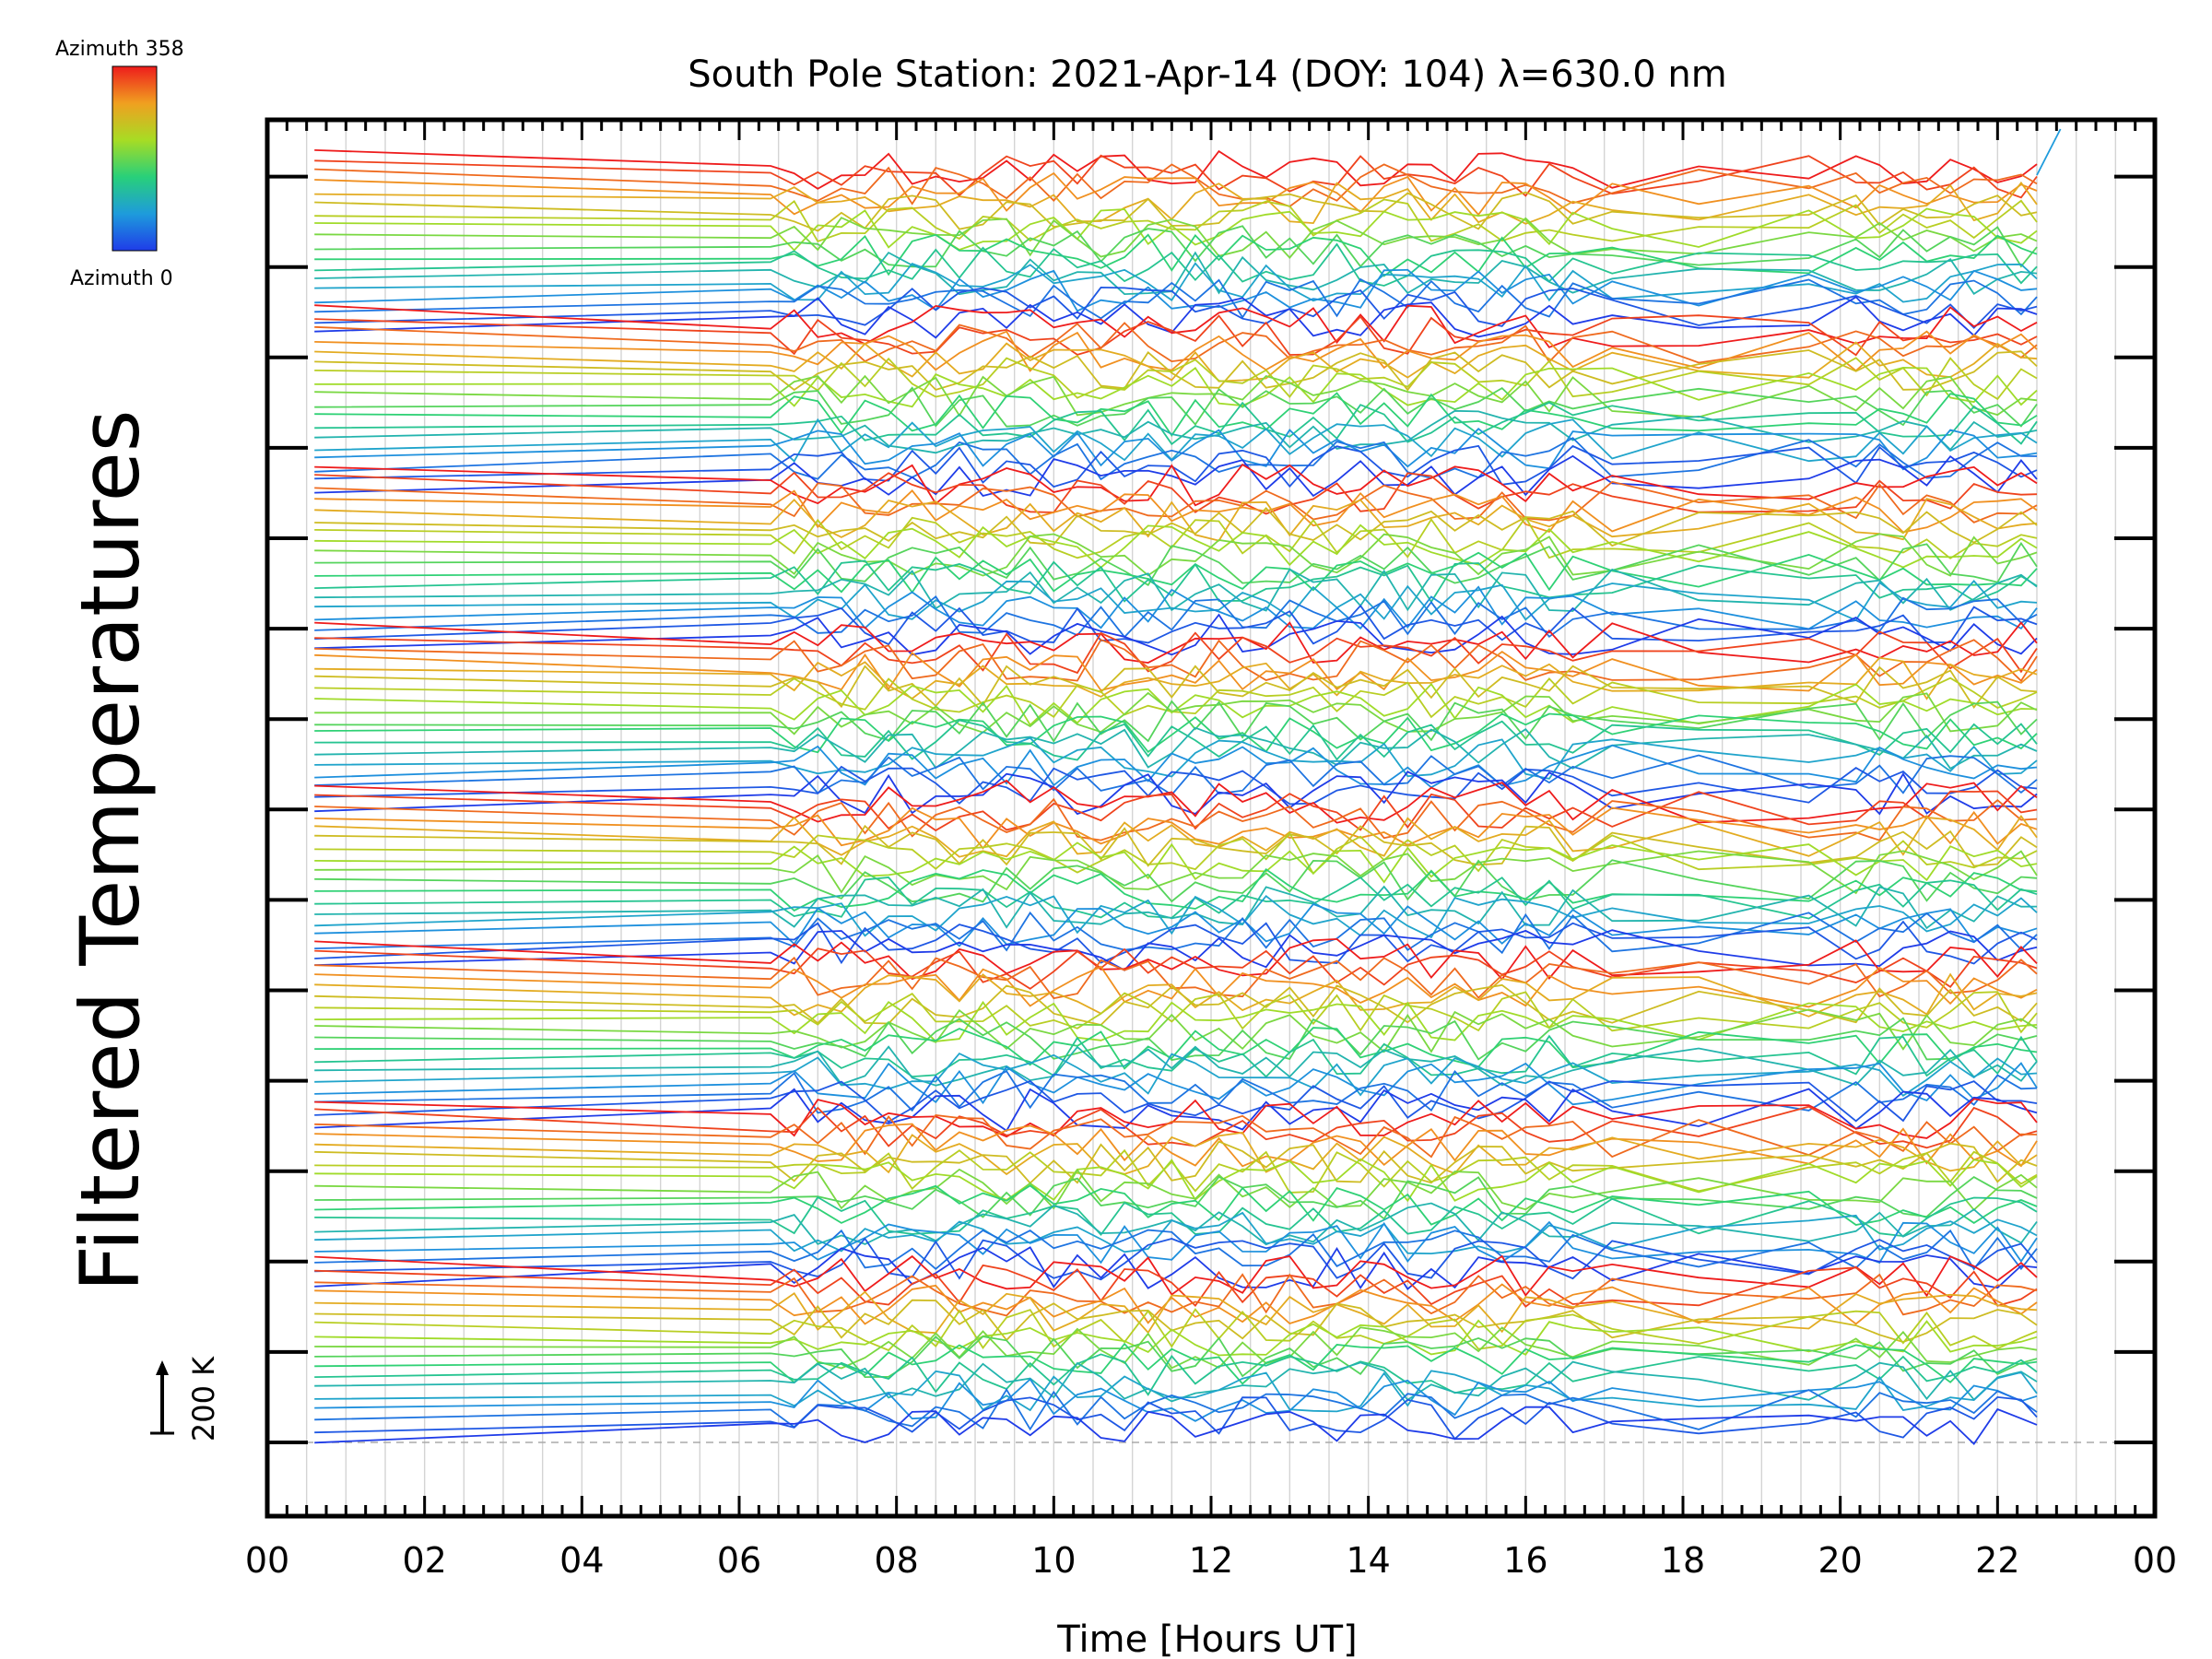  What do you see at coordinates (1206, 1638) in the screenshot?
I see `x-axis-label: Time [Hours UT]` at bounding box center [1206, 1638].